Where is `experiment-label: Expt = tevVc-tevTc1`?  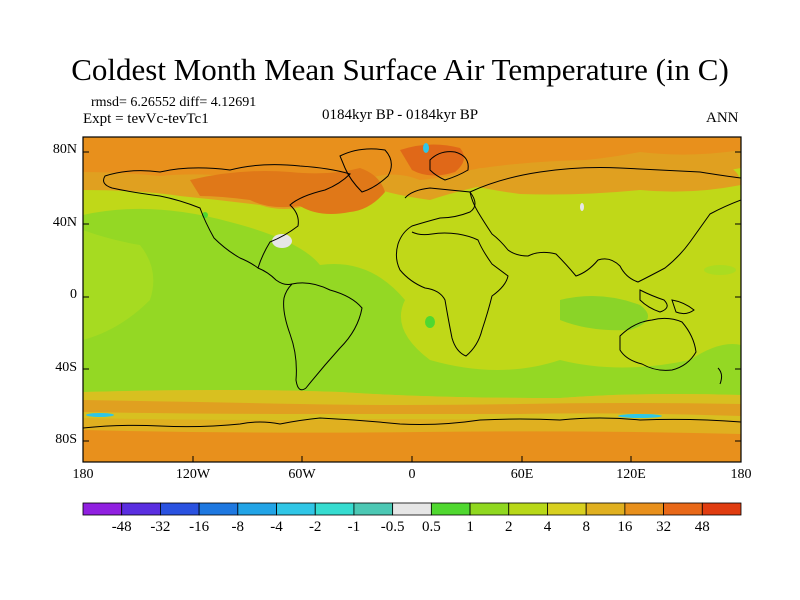 experiment-label: Expt = tevVc-tevTc1 is located at coordinates (146, 119).